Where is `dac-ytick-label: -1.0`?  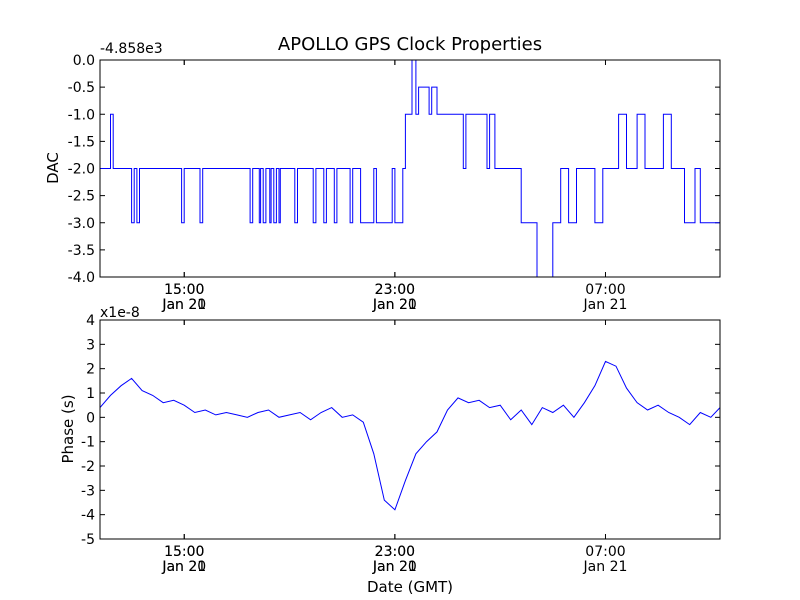 dac-ytick-label: -1.0 is located at coordinates (81, 115).